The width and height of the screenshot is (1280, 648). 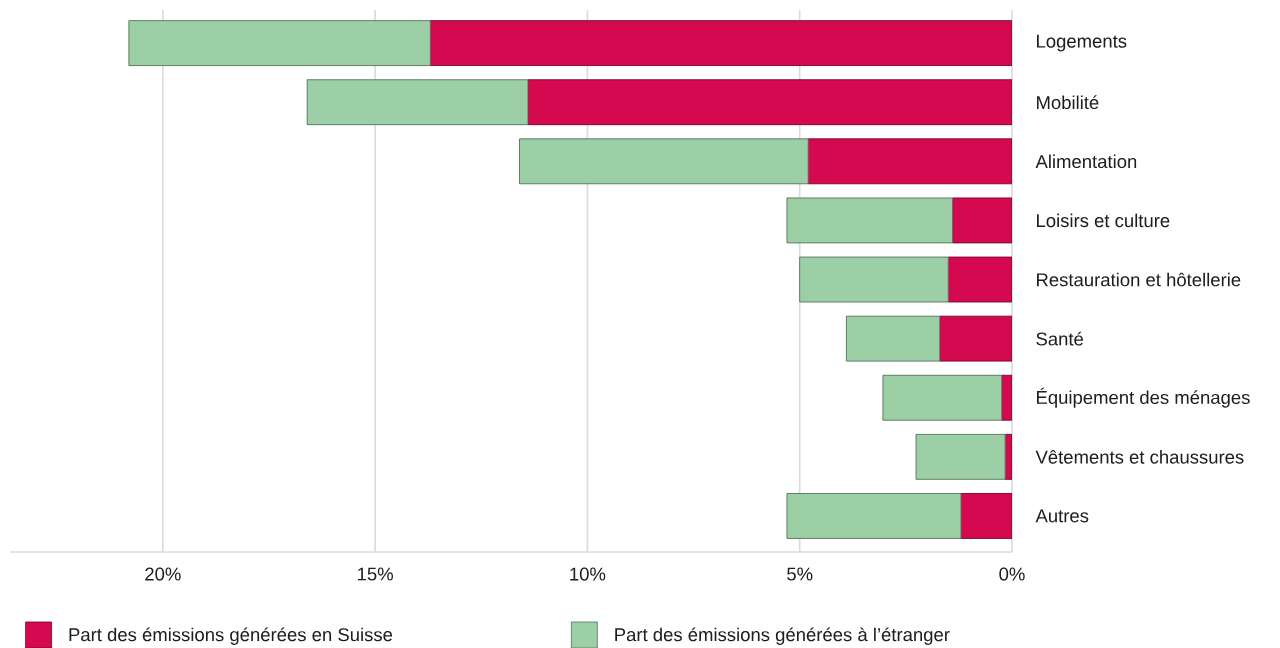 What do you see at coordinates (231, 636) in the screenshot?
I see `legend-label: Part des émissions générées en Suisse` at bounding box center [231, 636].